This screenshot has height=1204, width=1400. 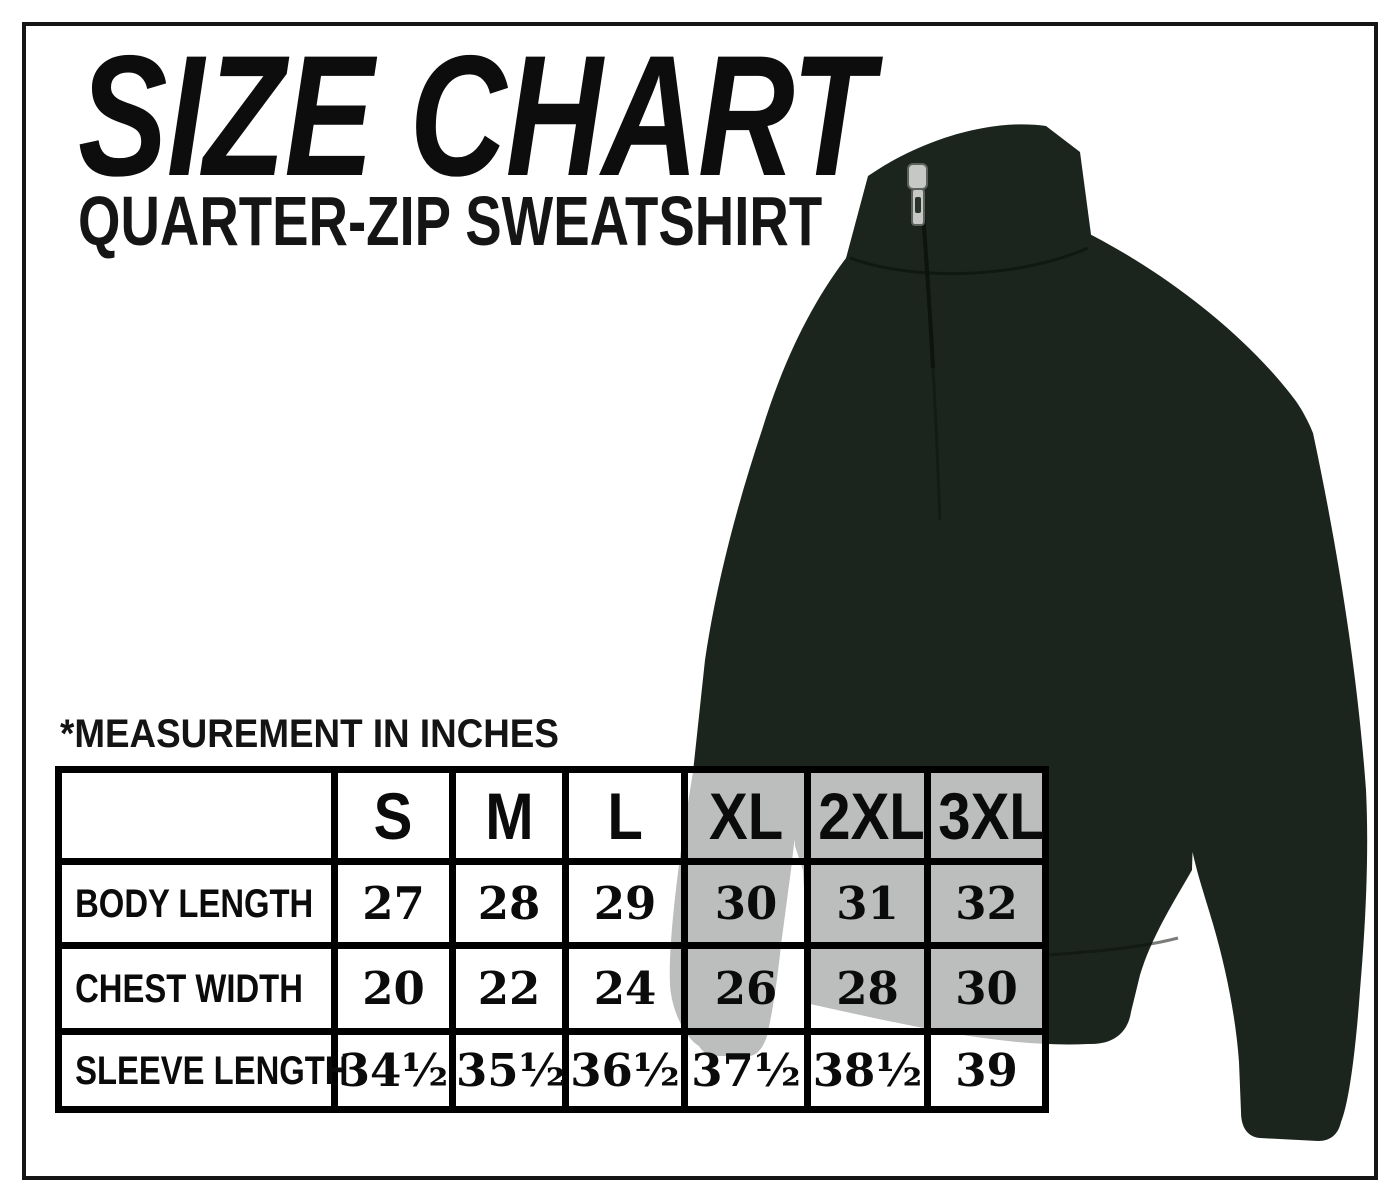 I want to click on column-header-label: XL, so click(x=746, y=815).